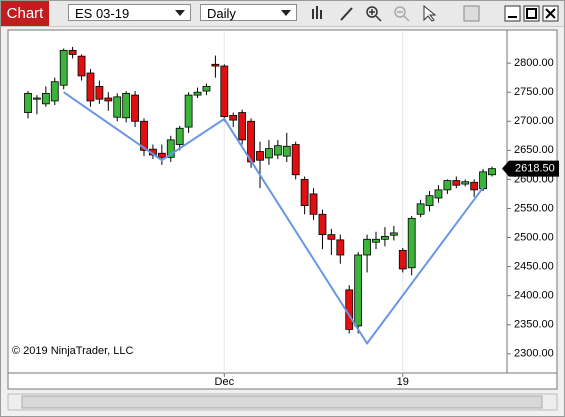 Image resolution: width=565 pixels, height=417 pixels. Describe the element at coordinates (225, 382) in the screenshot. I see `x-tick-label: Dec` at that location.